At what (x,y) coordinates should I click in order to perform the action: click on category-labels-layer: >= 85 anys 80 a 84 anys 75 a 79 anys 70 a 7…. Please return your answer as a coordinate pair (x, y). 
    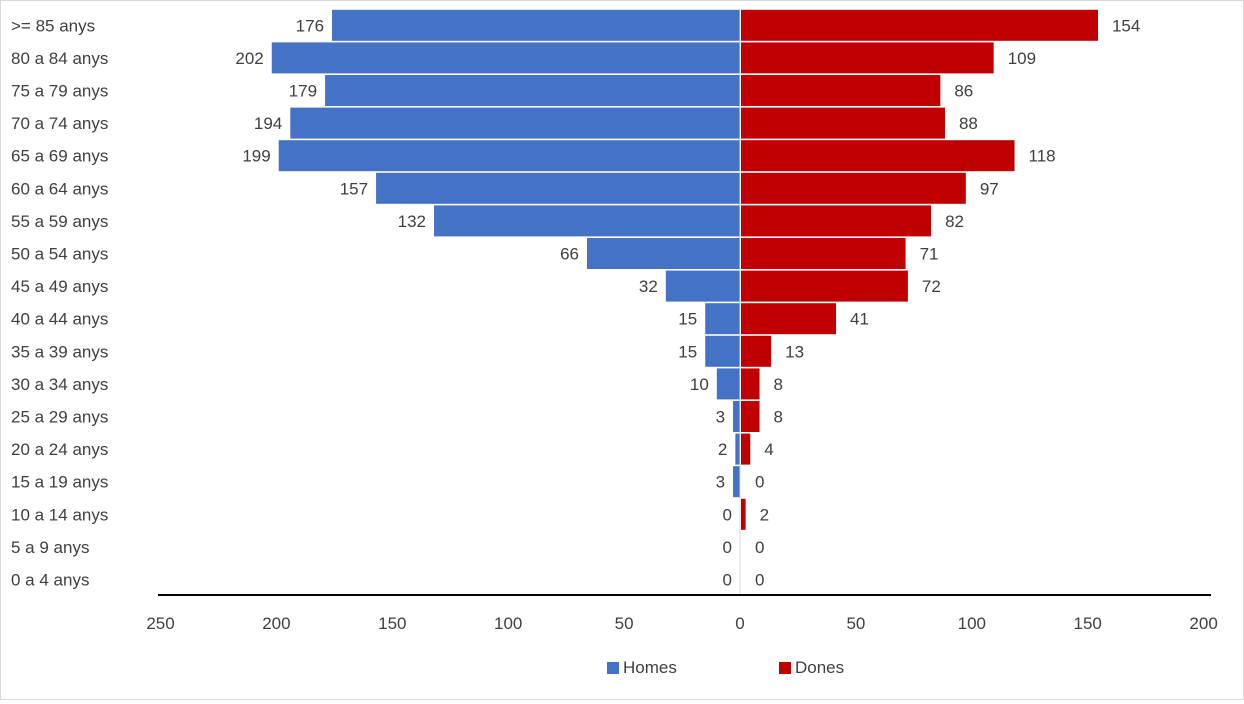
    Looking at the image, I should click on (59, 302).